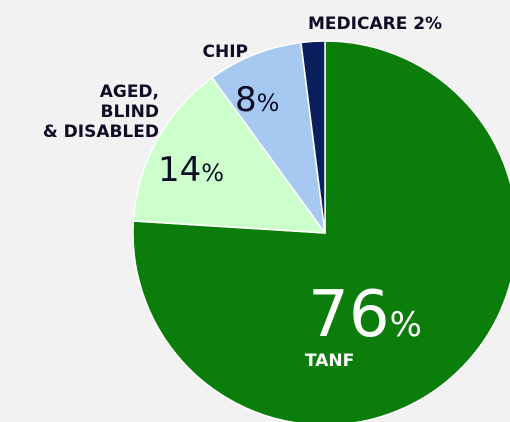  What do you see at coordinates (226, 52) in the screenshot?
I see `chip-name-label: CHIP` at bounding box center [226, 52].